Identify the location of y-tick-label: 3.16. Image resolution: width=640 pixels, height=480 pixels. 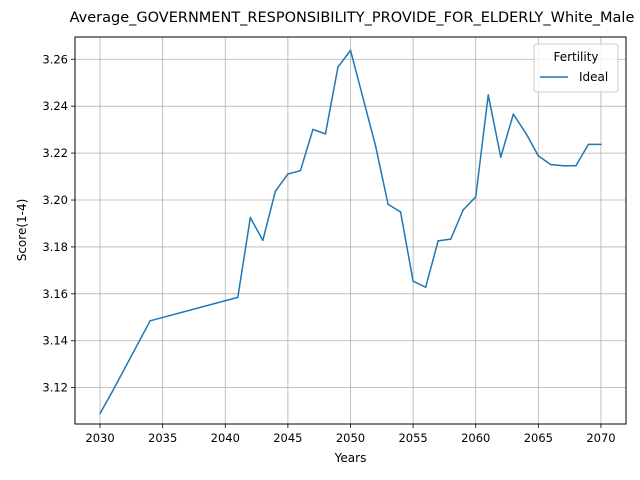
(55, 294).